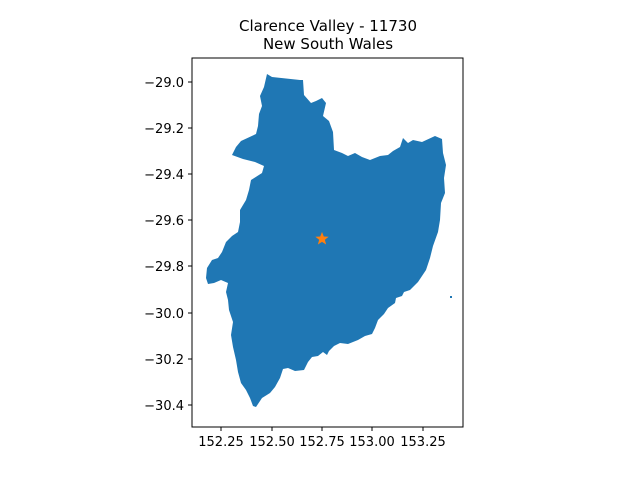  Describe the element at coordinates (164, 221) in the screenshot. I see `y-tick-label: −29.6` at that location.